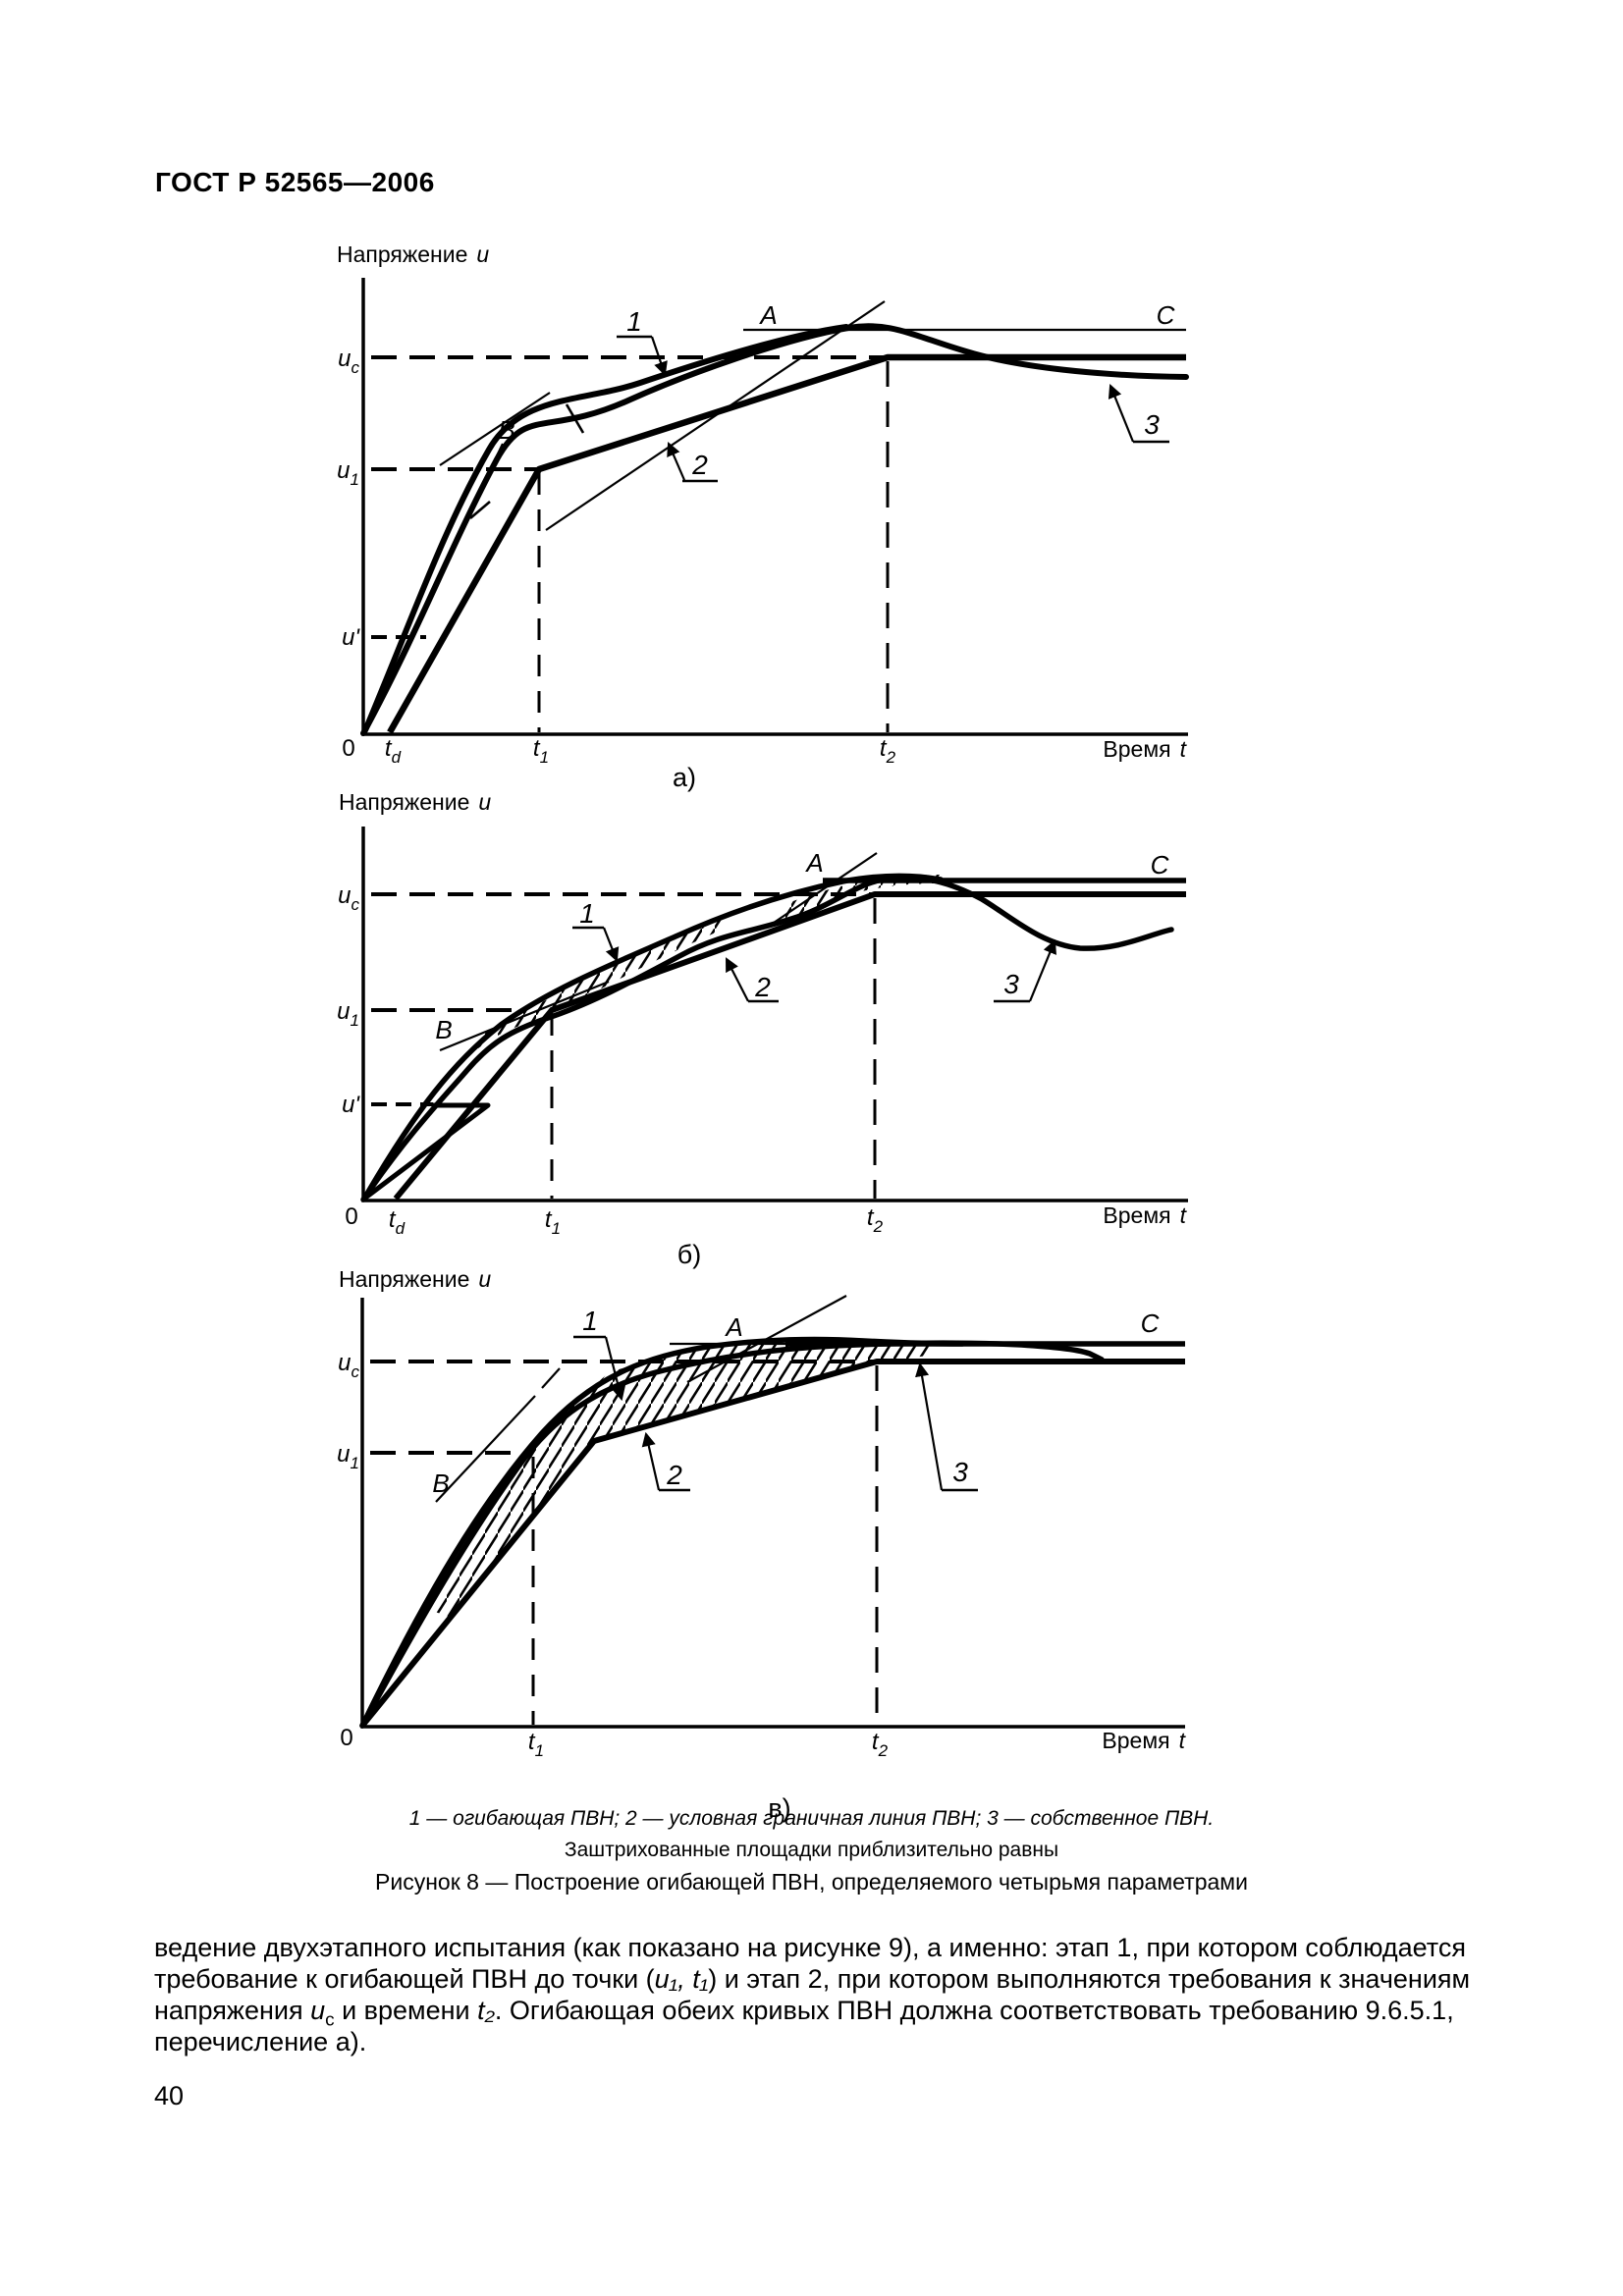  What do you see at coordinates (1145, 749) in the screenshot?
I see `panel-a-xlabel: Время t` at bounding box center [1145, 749].